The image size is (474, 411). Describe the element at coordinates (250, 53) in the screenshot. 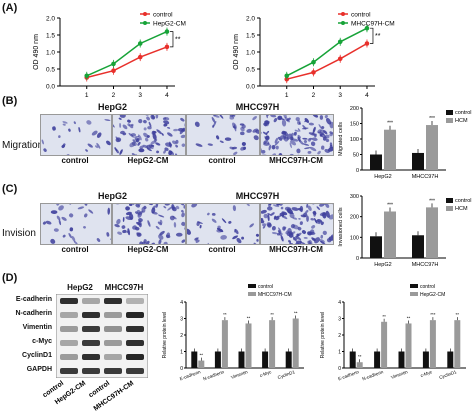

I see `y-tick-label: 1.0` at that location.